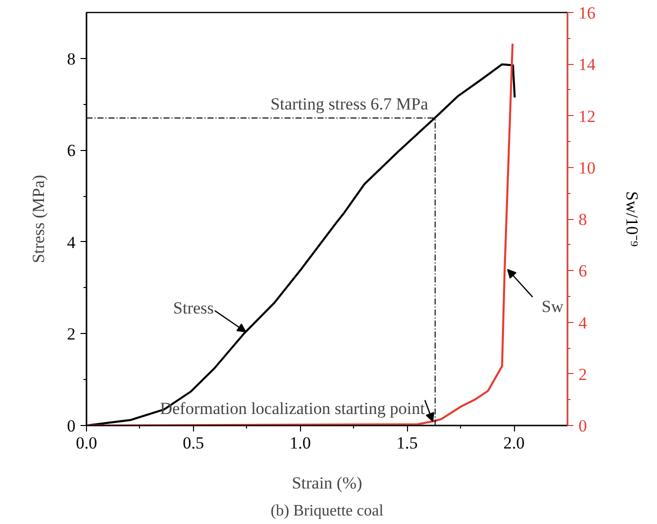 The height and width of the screenshot is (524, 657). What do you see at coordinates (193, 308) in the screenshot?
I see `annotation: Stress` at bounding box center [193, 308].